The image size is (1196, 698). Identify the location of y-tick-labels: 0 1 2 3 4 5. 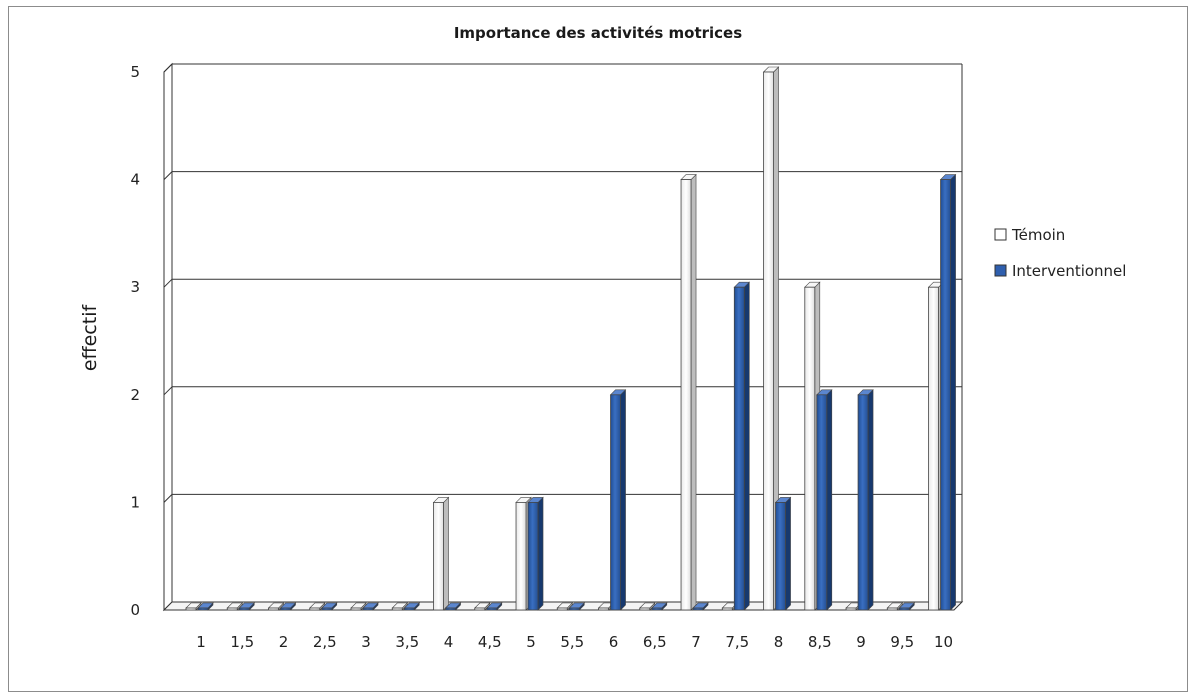
(135, 341).